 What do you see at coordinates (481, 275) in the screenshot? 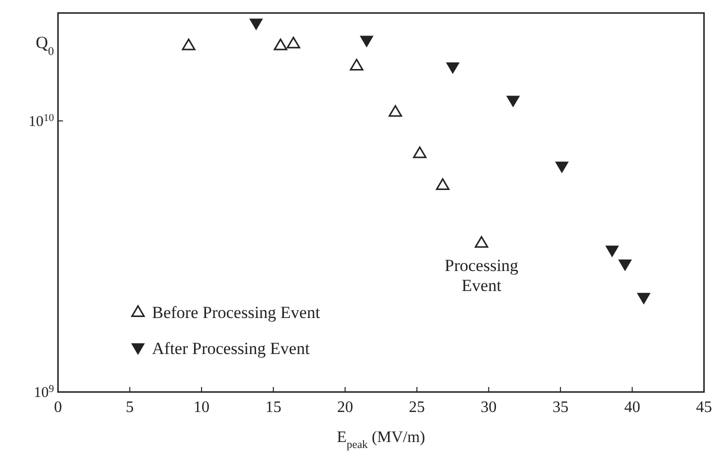
I see `annotation: Processing Event` at bounding box center [481, 275].